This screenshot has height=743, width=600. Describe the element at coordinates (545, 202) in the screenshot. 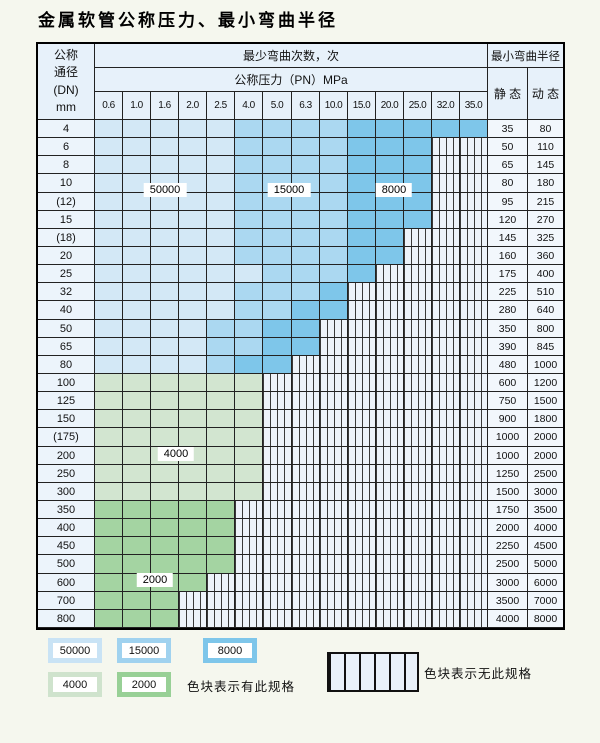

I see `dynamic-radius-cell: 215` at that location.